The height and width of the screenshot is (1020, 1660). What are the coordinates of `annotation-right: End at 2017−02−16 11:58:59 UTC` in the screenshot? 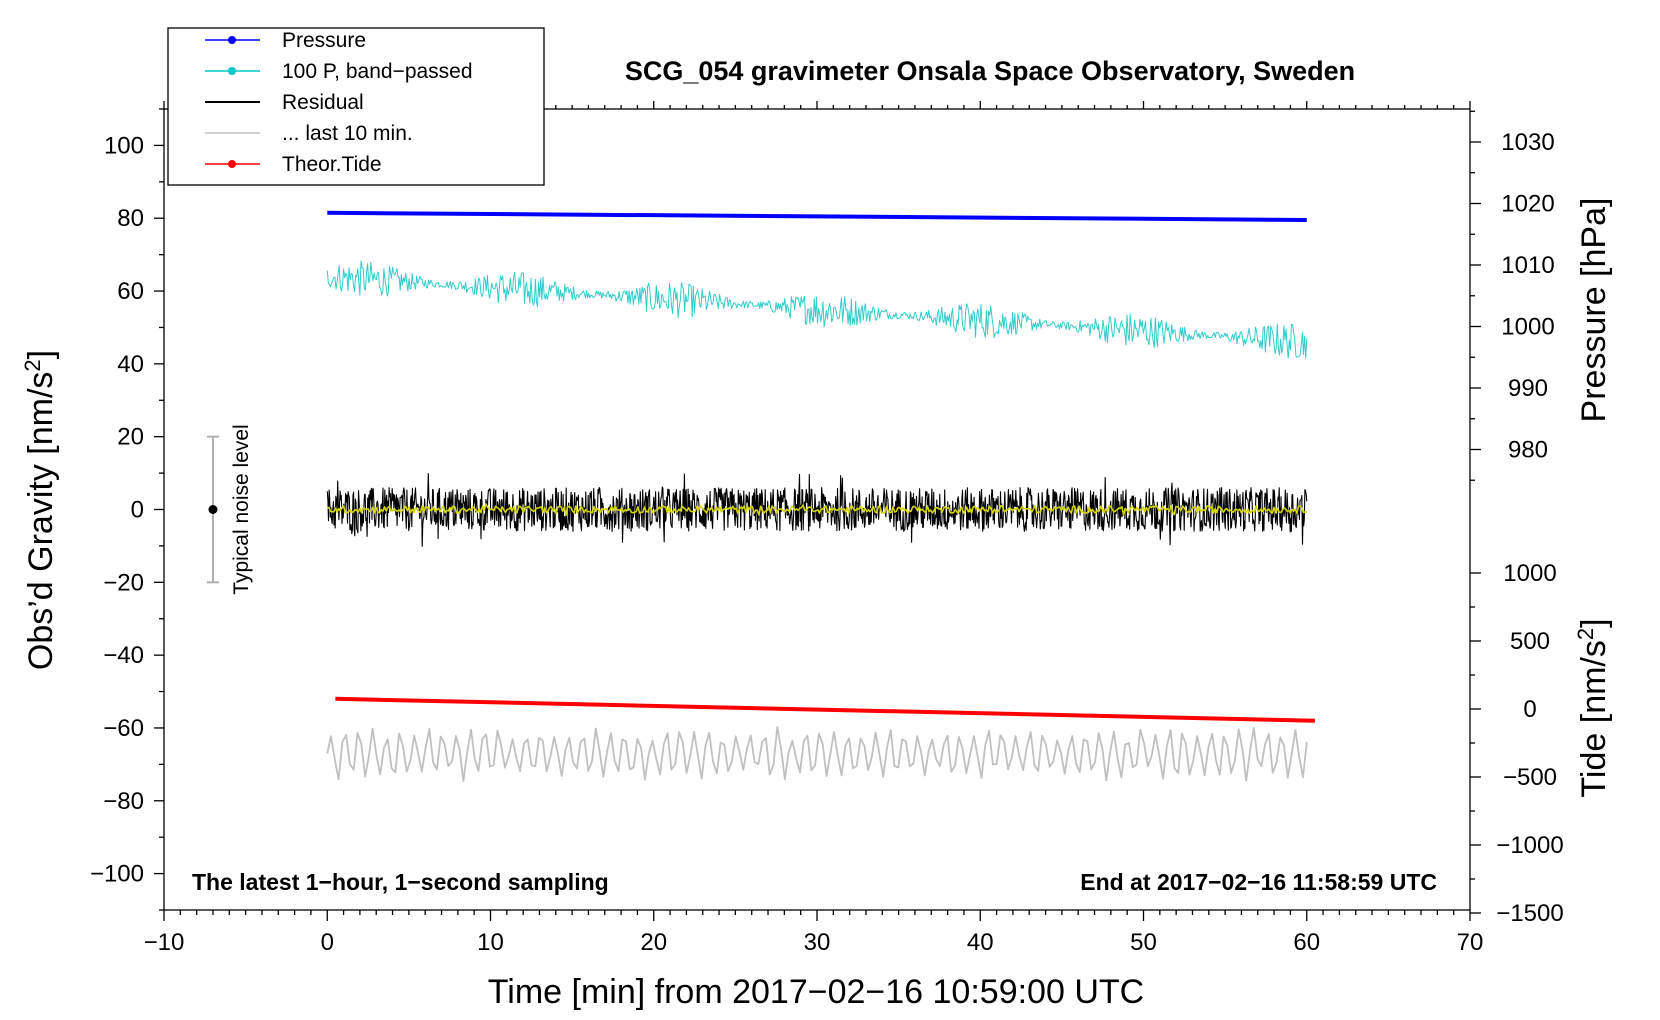 It's located at (1258, 882).